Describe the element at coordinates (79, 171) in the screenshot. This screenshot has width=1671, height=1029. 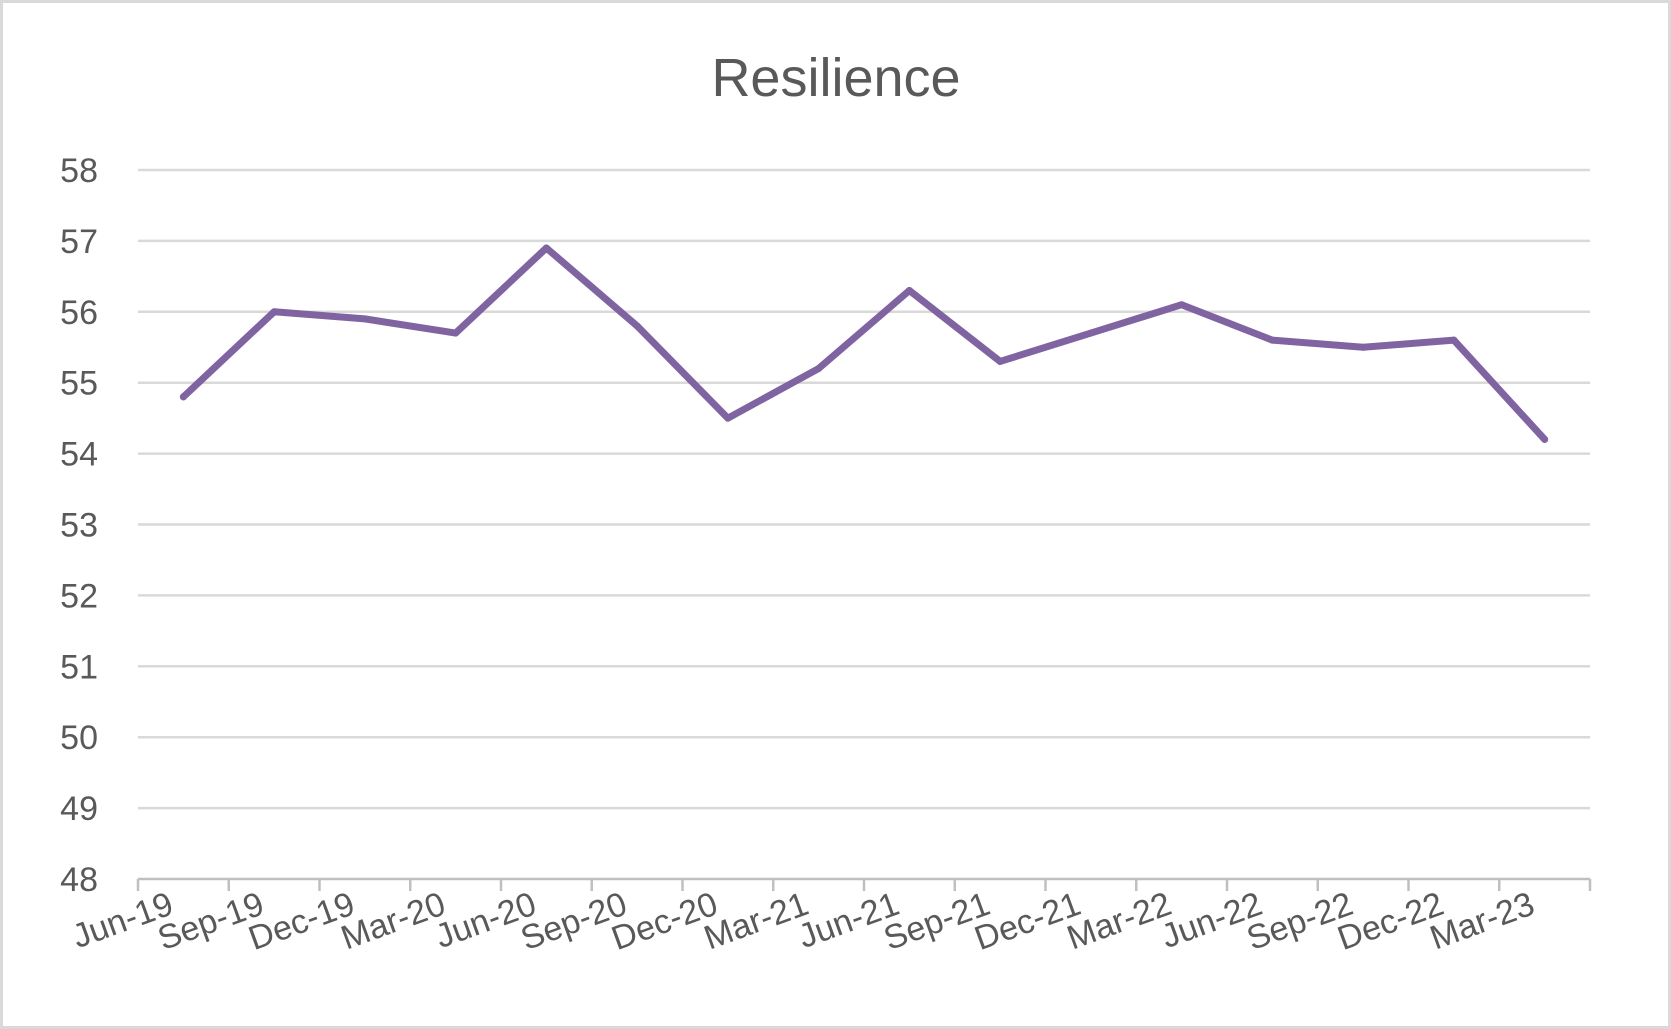
I see `y-tick-label: 58` at that location.